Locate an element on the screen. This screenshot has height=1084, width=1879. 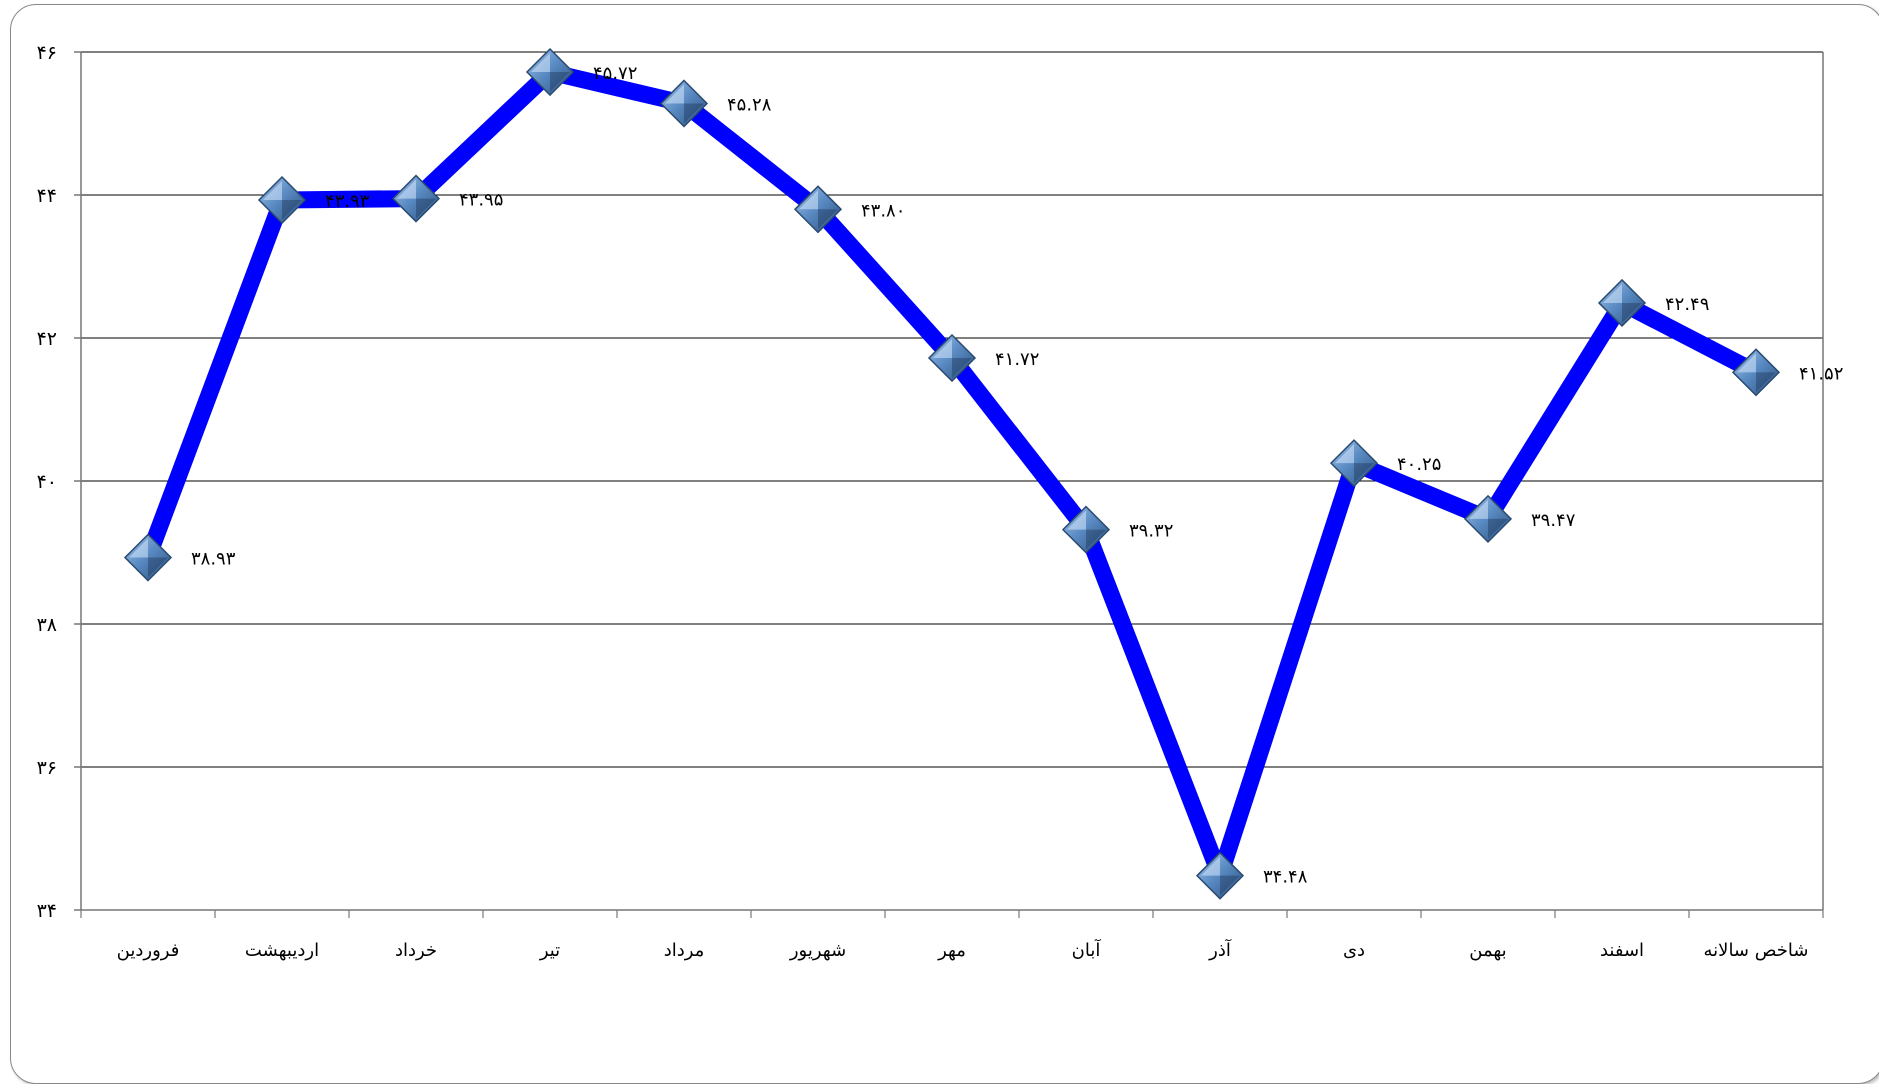
data-label: ۴۳.۸۰ is located at coordinates (883, 210).